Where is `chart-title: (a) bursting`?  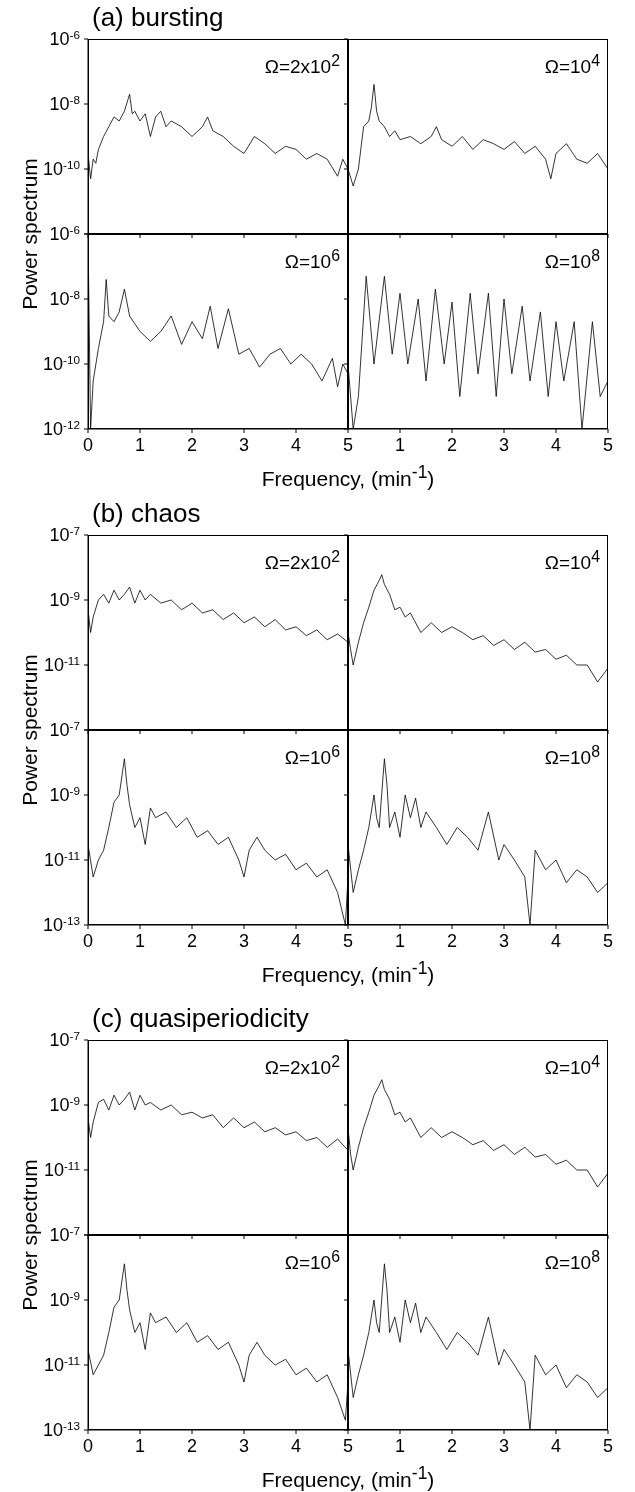
chart-title: (a) bursting is located at coordinates (158, 17).